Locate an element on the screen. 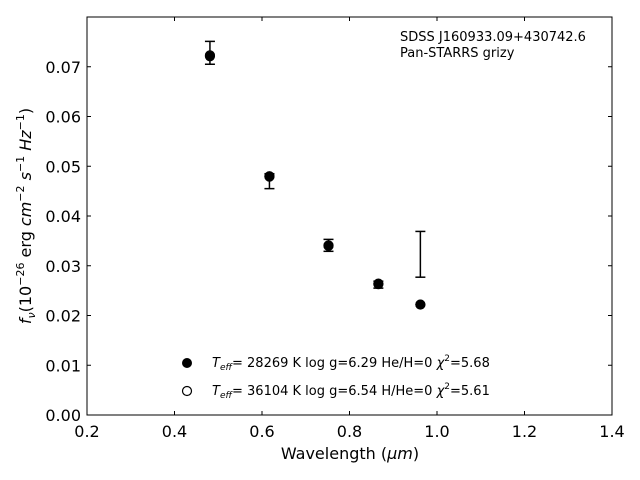 This screenshot has height=480, width=640. y-tick-label: 0.04 is located at coordinates (63, 216).